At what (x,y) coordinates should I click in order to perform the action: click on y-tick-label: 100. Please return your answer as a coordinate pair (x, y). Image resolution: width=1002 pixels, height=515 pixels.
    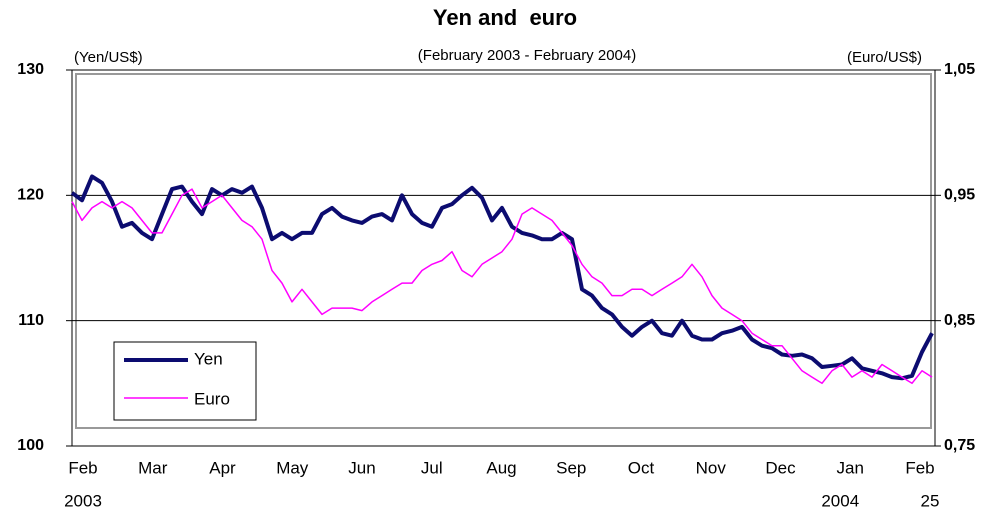
    Looking at the image, I should click on (30, 445).